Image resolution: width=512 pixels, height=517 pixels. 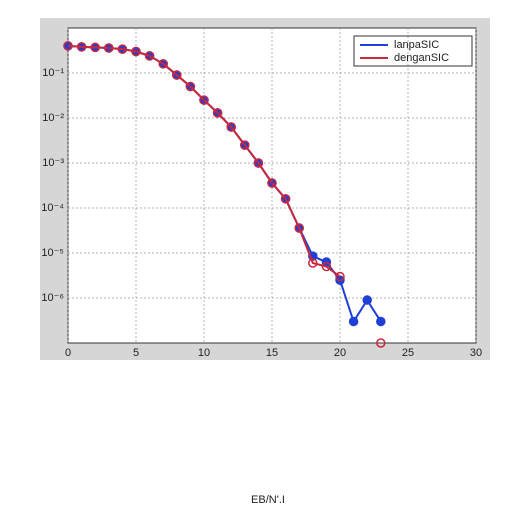 What do you see at coordinates (52, 298) in the screenshot?
I see `y-tick-label: 10⁻⁶` at bounding box center [52, 298].